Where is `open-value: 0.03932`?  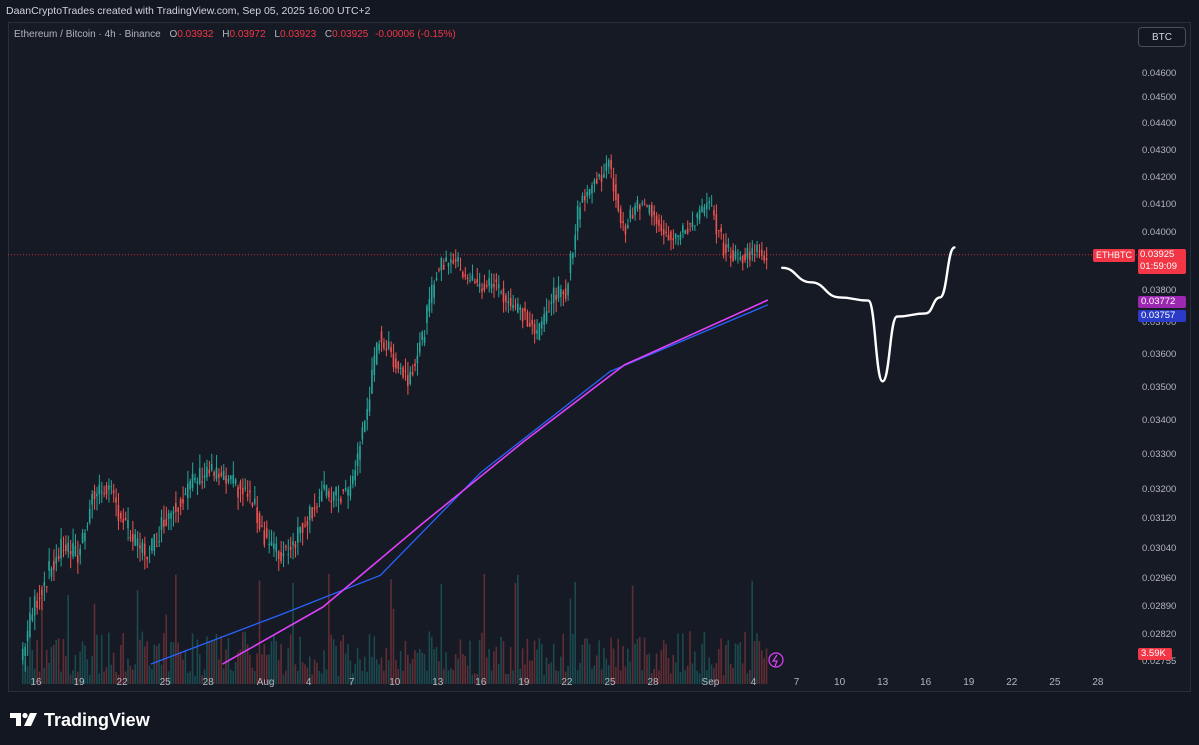
open-value: 0.03932 is located at coordinates (195, 34).